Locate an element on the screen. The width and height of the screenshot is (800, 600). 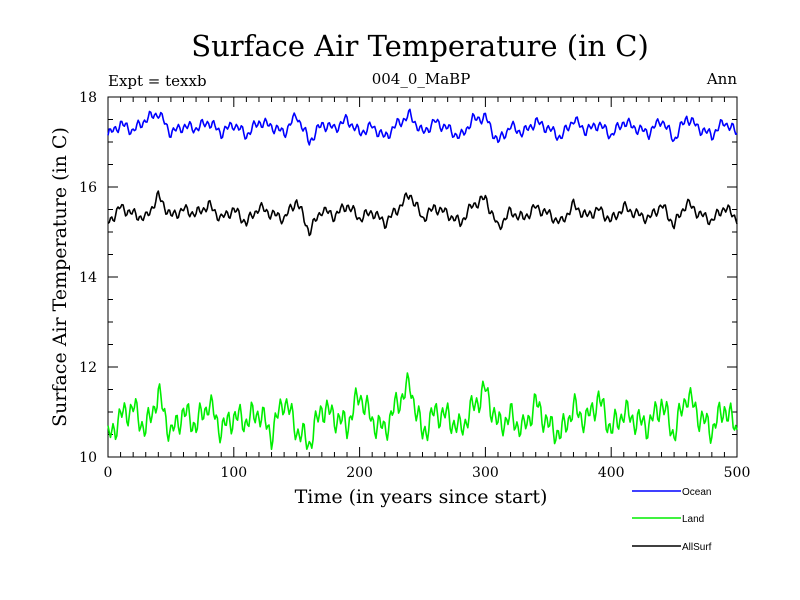
x-axis-label: Time (in years since start) is located at coordinates (421, 497).